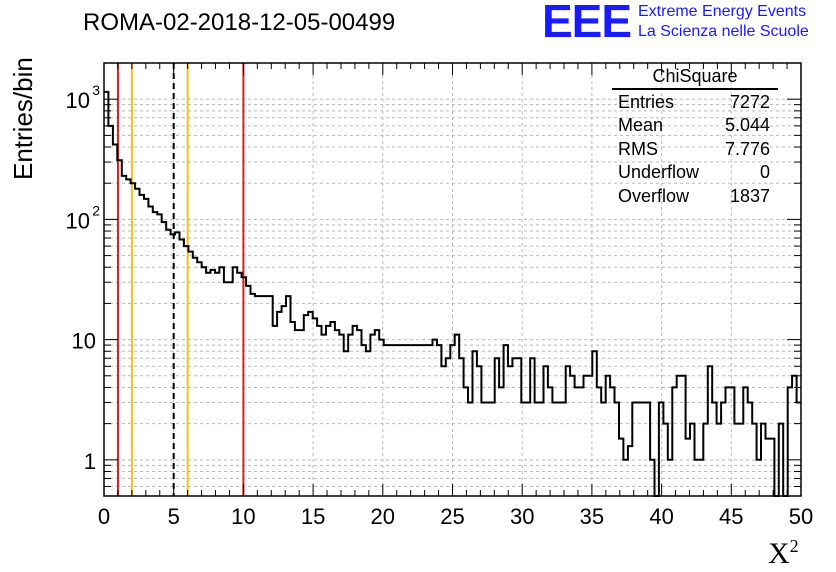  I want to click on y-tick-exponent: 3, so click(96, 90).